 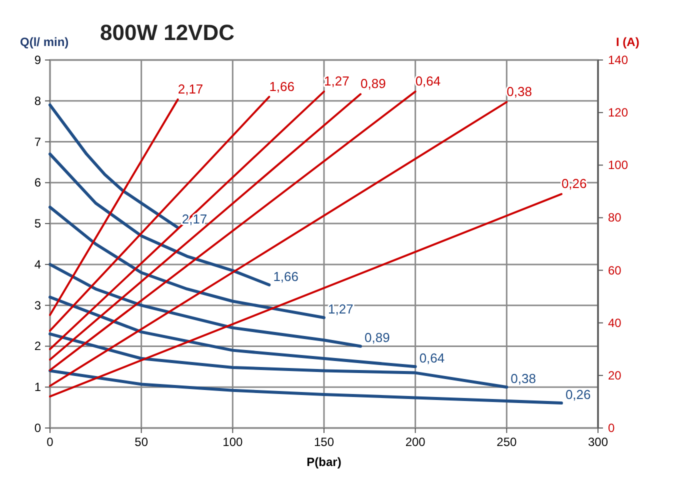 I want to click on x-tick-label: 100, so click(x=232, y=442).